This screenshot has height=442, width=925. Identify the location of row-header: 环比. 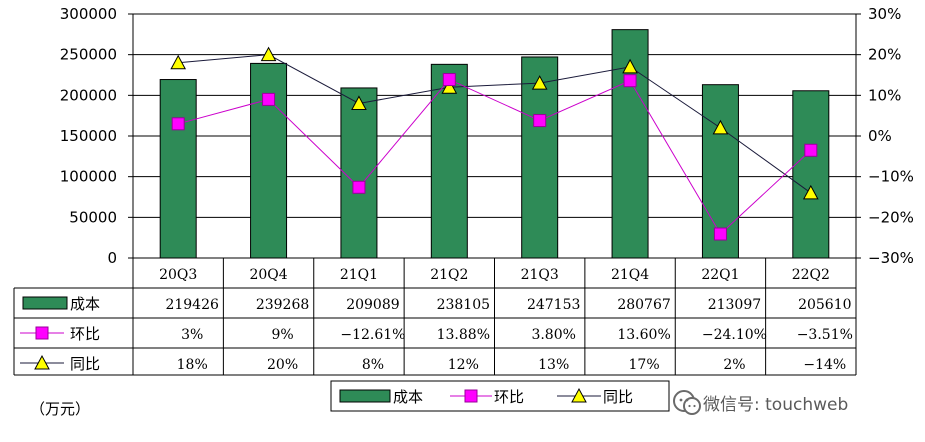
(85, 334).